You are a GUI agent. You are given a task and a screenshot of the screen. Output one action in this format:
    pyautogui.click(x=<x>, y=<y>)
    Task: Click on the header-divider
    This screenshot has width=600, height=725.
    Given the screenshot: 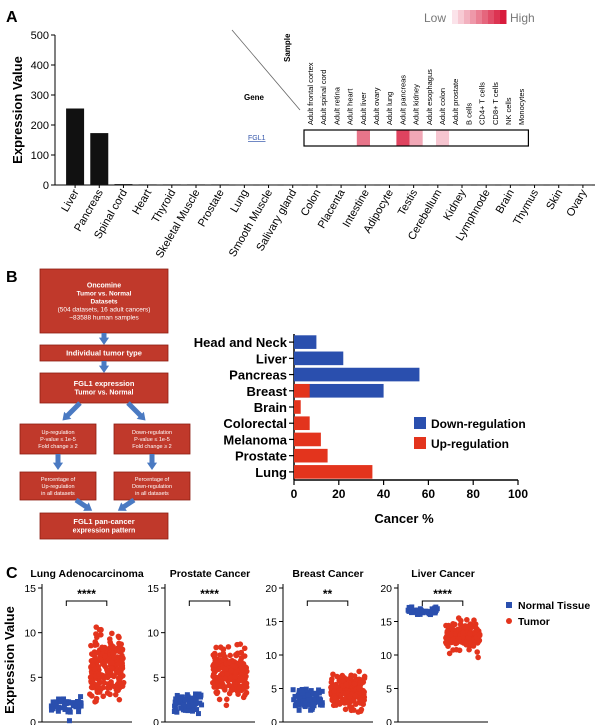 What is the action you would take?
    pyautogui.click(x=266, y=70)
    